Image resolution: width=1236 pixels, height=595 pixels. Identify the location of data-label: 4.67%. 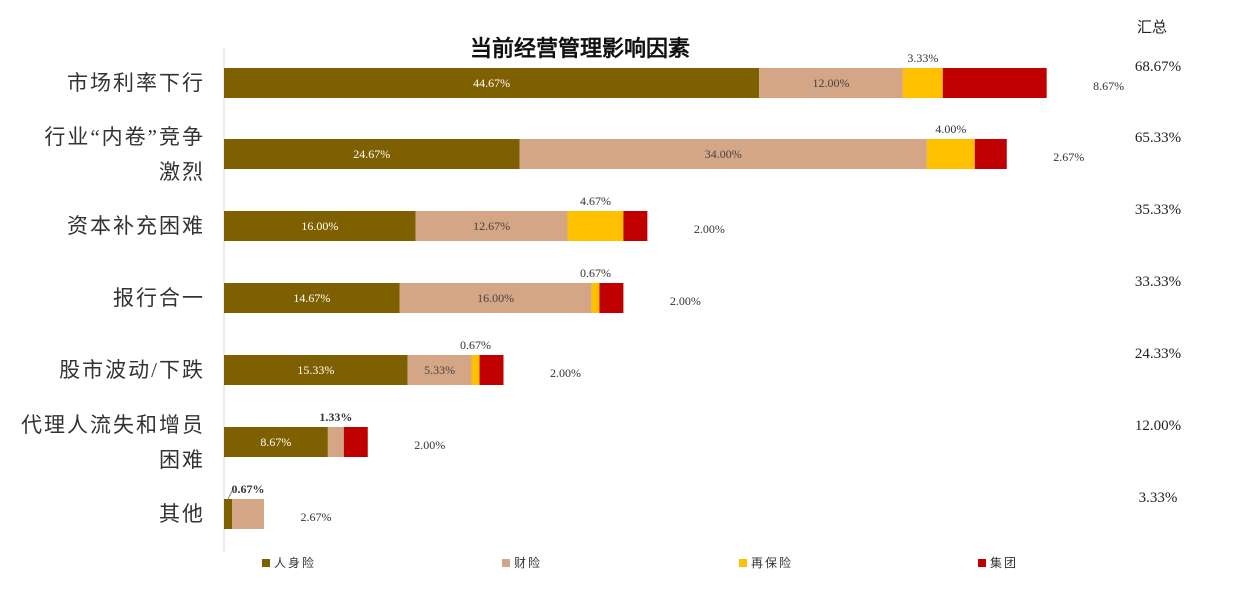
(595, 201).